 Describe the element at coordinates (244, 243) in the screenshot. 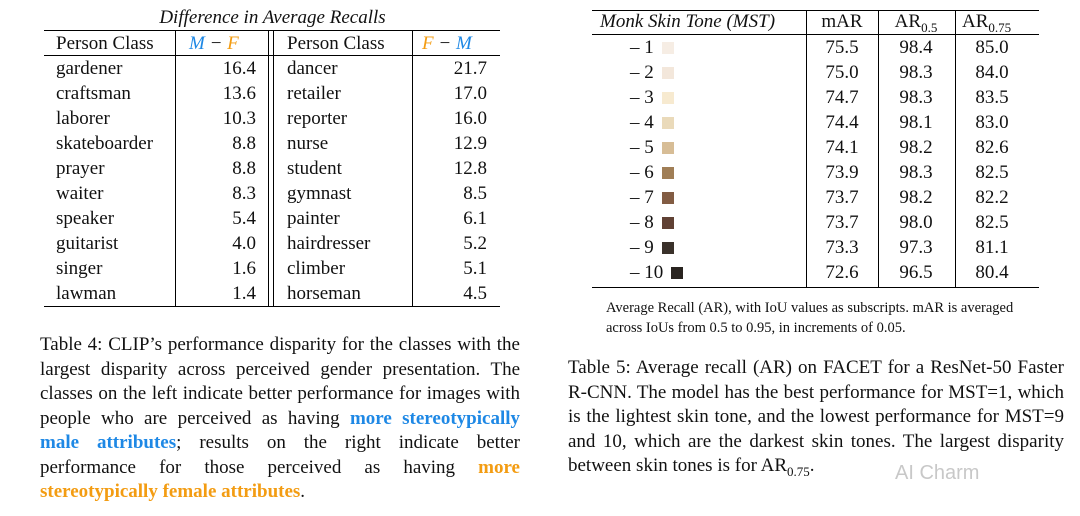

I see `table4-left-value: 4.0` at that location.